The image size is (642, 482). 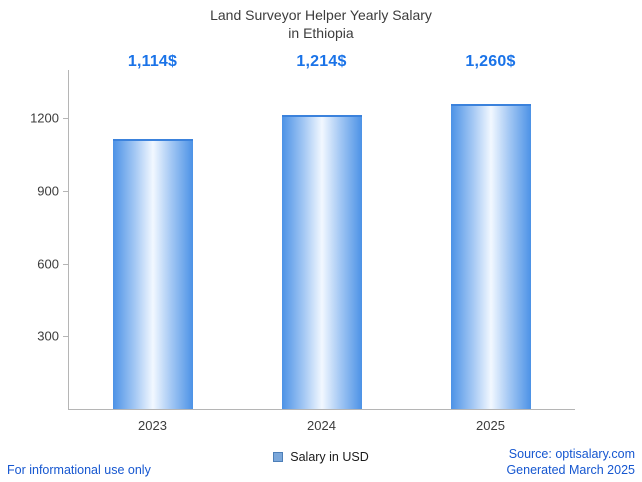 I want to click on value-label-2025: 1,260$, so click(x=490, y=61).